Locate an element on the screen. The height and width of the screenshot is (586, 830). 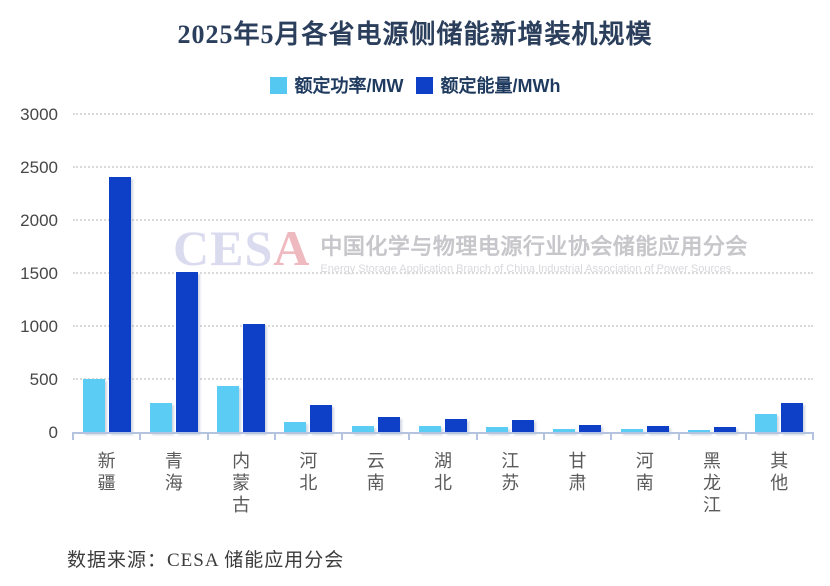
legend-label-energy: 额定能量/MWh is located at coordinates (500, 86).